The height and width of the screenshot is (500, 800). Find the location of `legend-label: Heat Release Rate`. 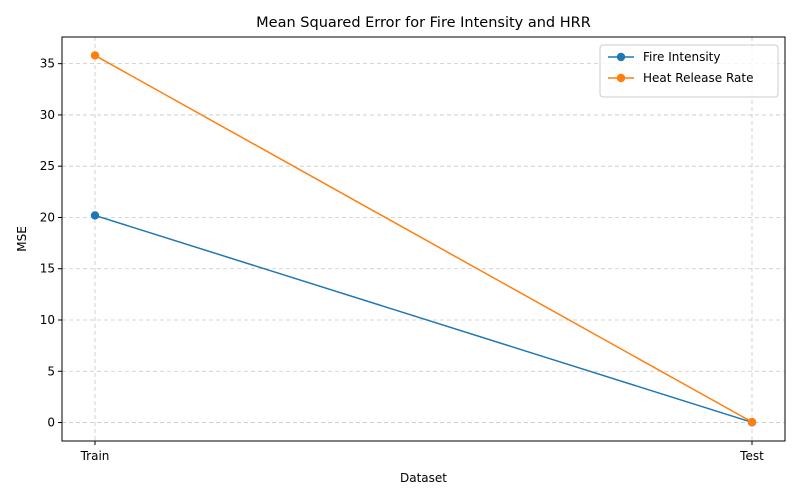

legend-label: Heat Release Rate is located at coordinates (698, 78).